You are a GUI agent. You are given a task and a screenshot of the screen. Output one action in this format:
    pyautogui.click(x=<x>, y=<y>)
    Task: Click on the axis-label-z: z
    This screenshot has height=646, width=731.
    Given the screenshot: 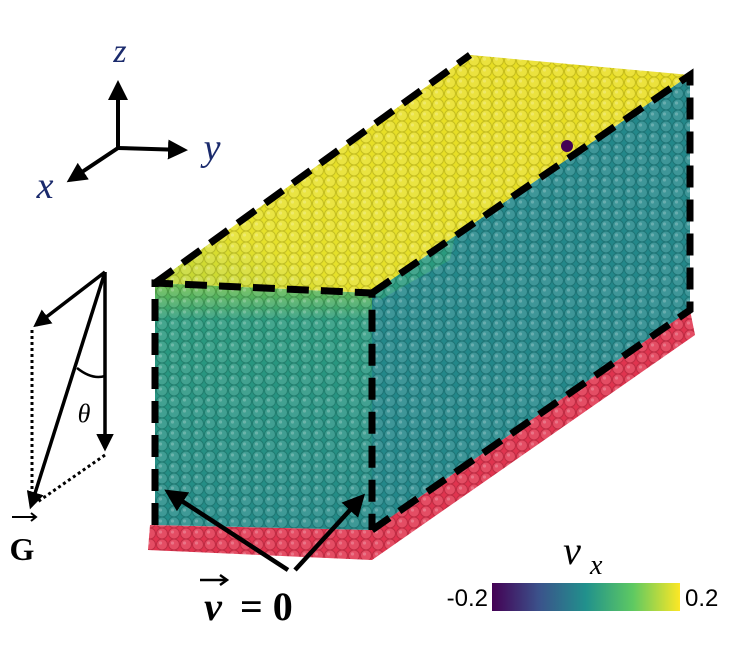 What is the action you would take?
    pyautogui.click(x=119, y=51)
    